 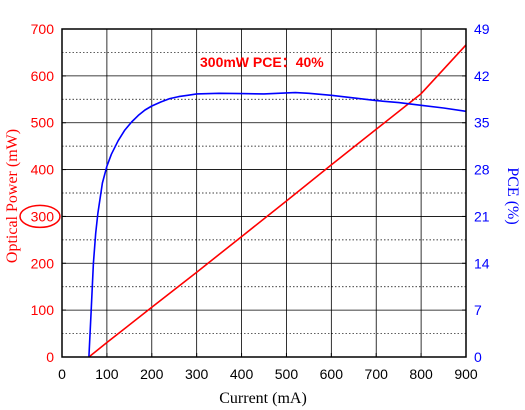 What do you see at coordinates (50, 357) in the screenshot?
I see `y-left-tick-label: 0` at bounding box center [50, 357].